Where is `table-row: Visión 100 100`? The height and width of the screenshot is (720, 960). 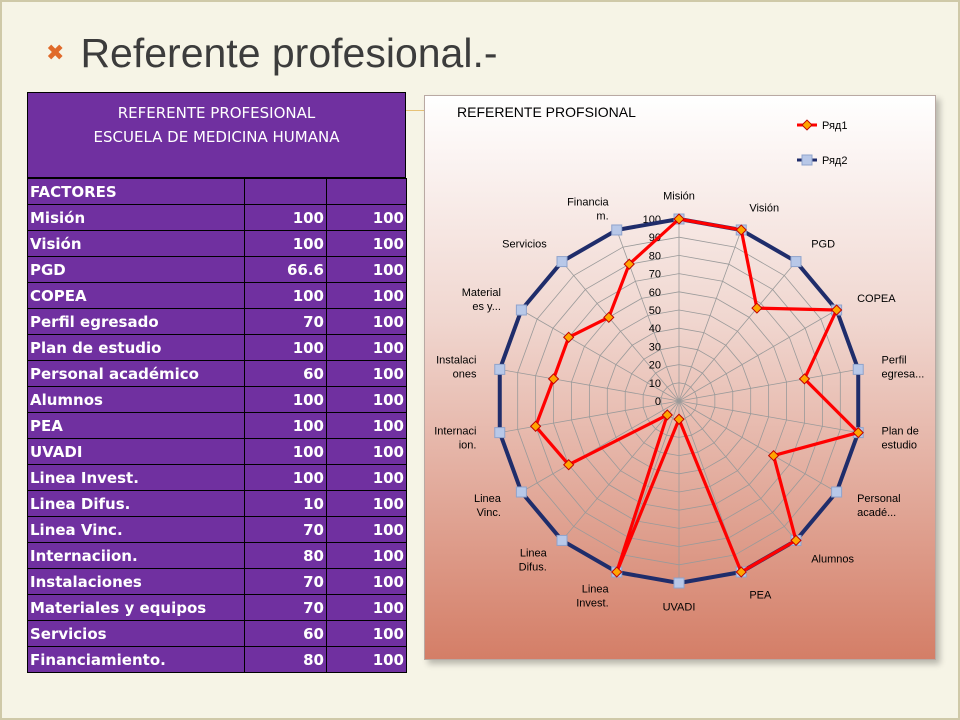
table-row: Visión 100 100 is located at coordinates (217, 243).